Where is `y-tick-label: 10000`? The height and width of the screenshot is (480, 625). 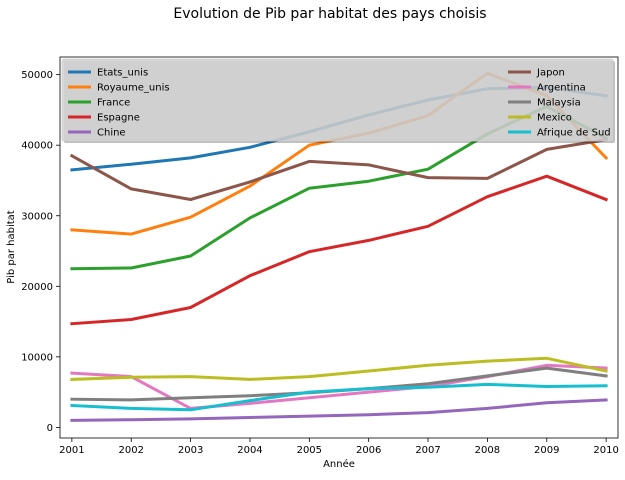 y-tick-label: 10000 is located at coordinates (37, 357).